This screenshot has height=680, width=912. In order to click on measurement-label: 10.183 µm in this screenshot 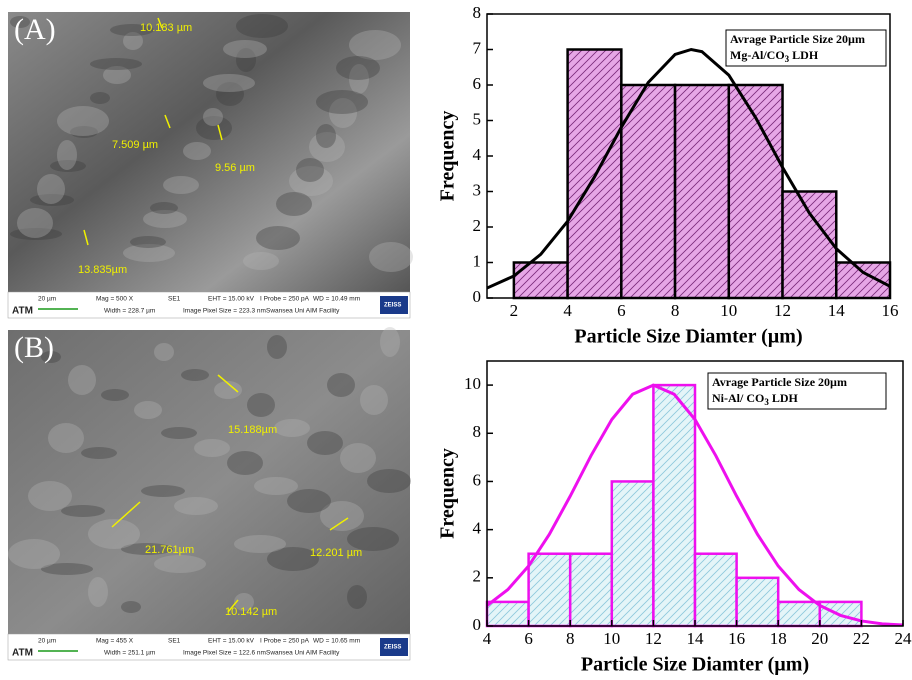, I will do `click(166, 28)`.